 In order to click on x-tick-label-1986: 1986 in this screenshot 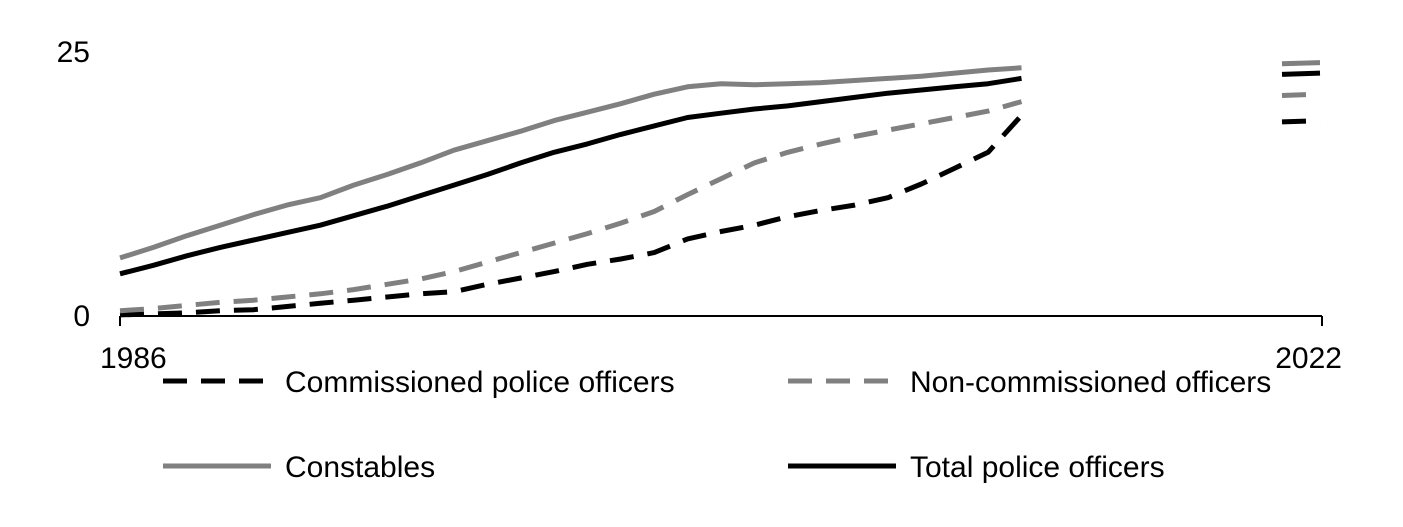, I will do `click(133, 358)`.